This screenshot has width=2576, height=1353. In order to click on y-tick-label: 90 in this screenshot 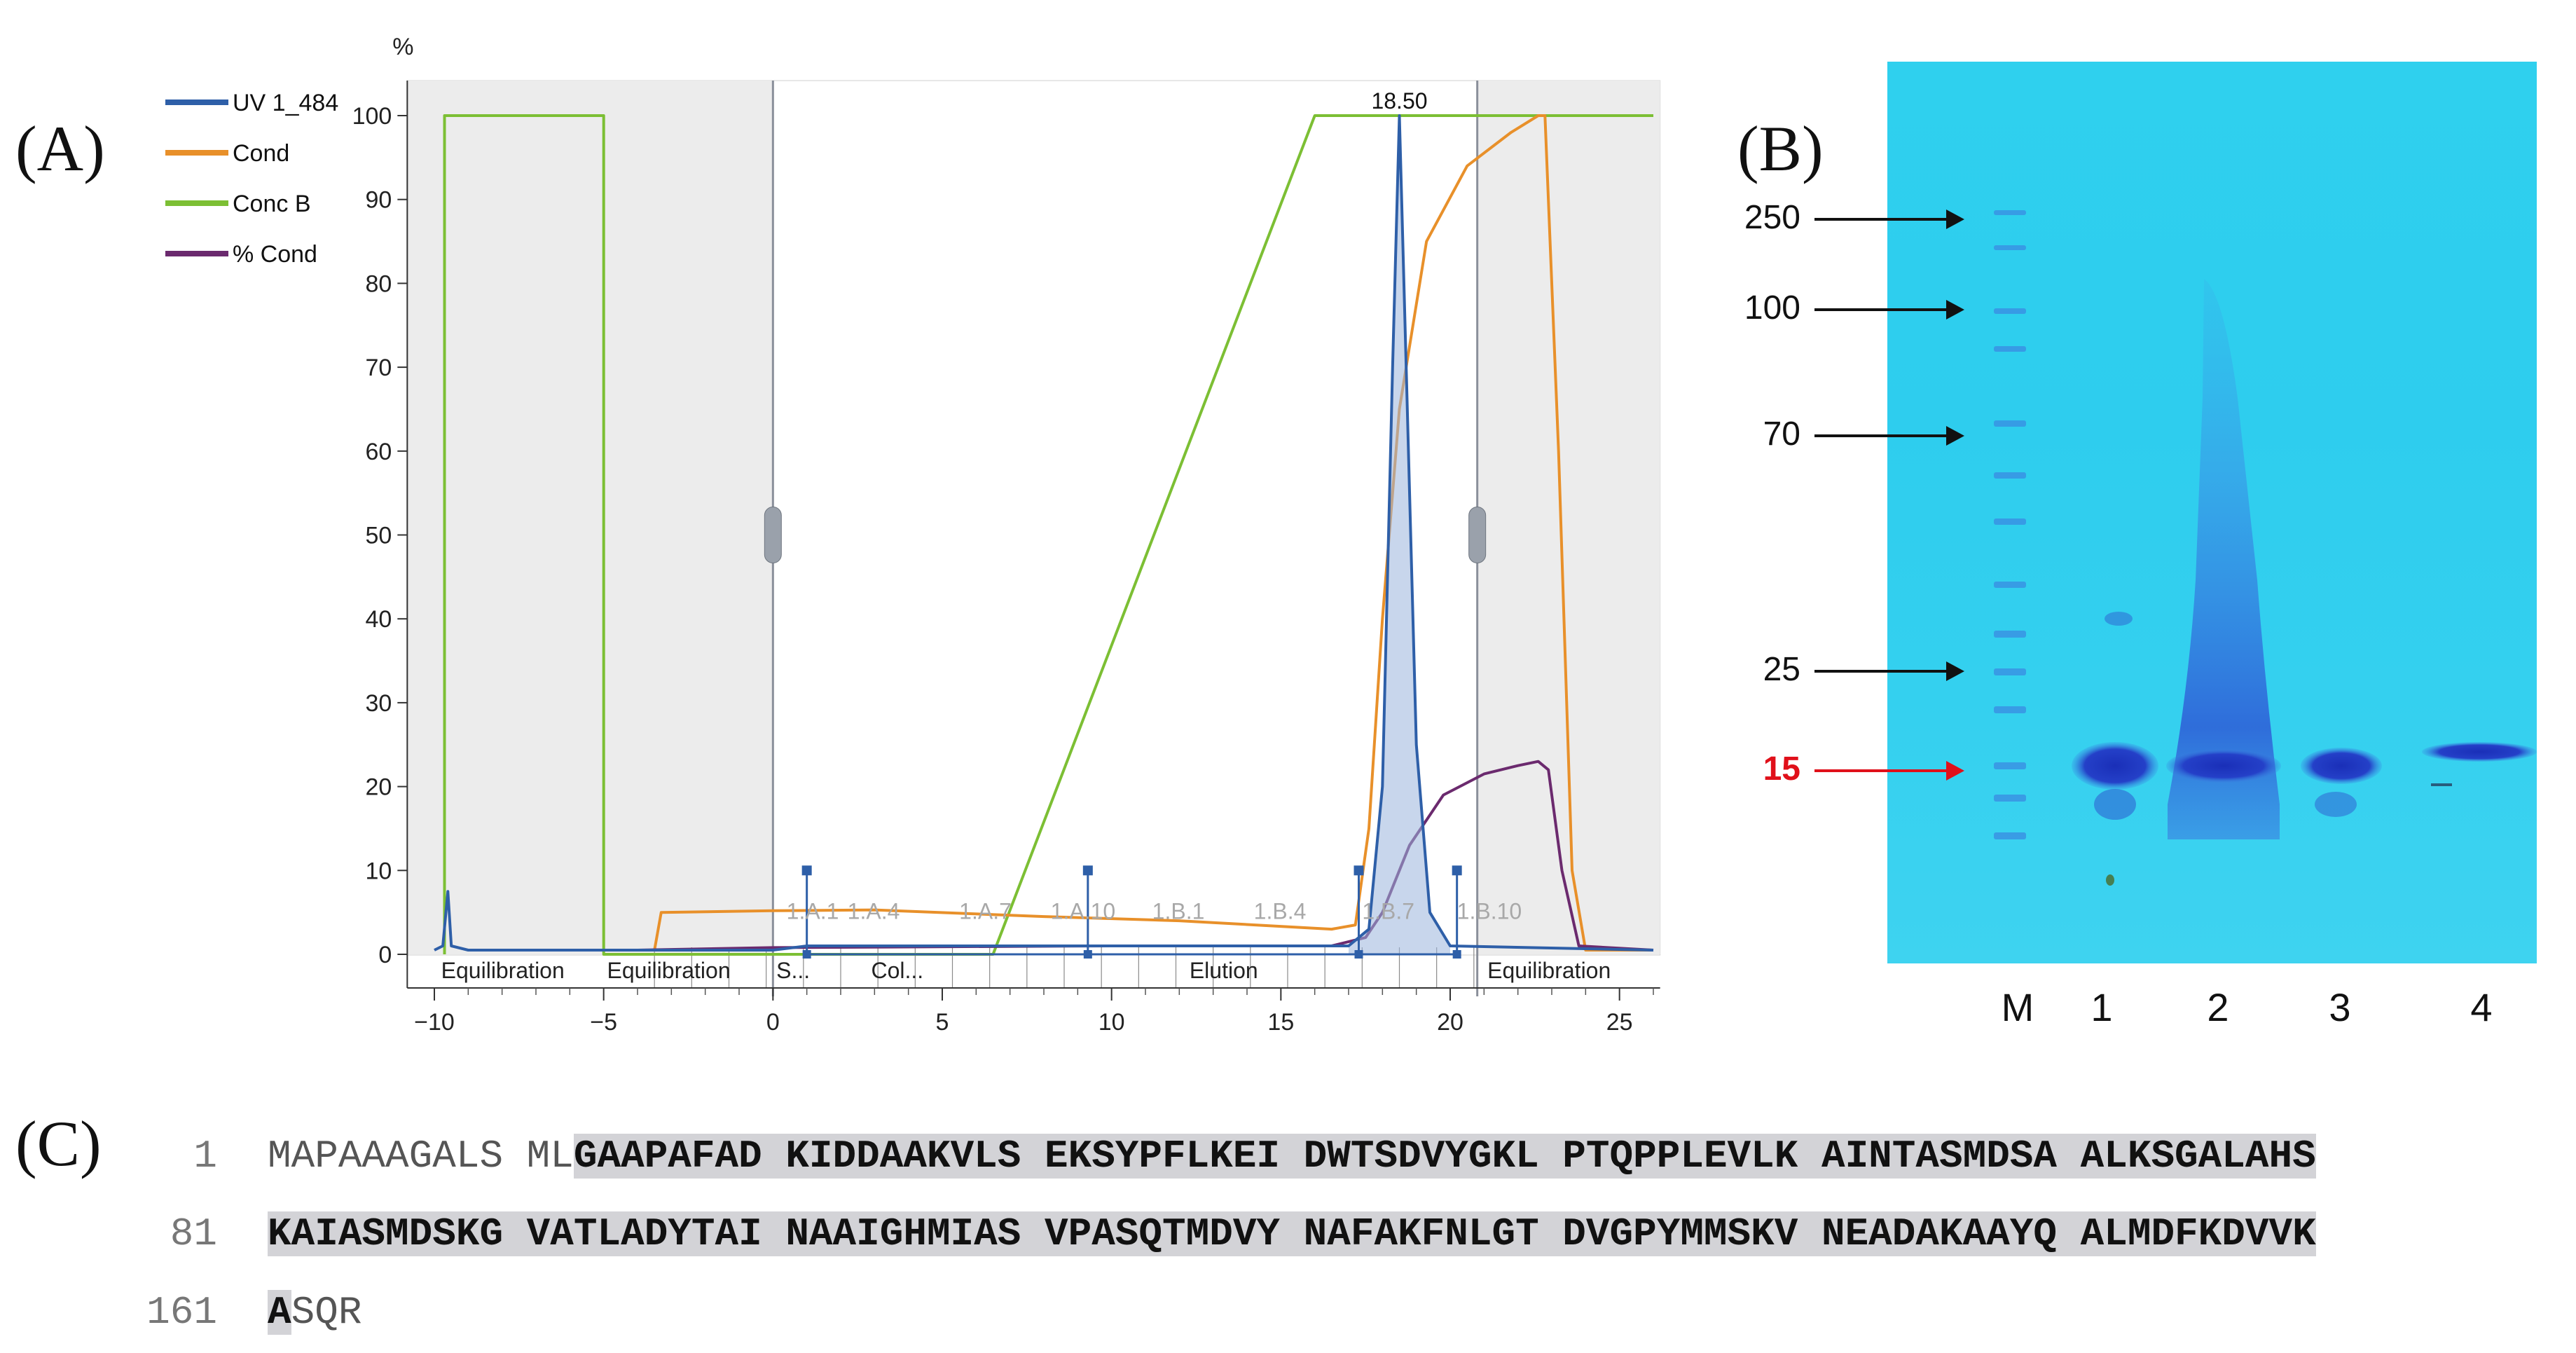, I will do `click(379, 201)`.